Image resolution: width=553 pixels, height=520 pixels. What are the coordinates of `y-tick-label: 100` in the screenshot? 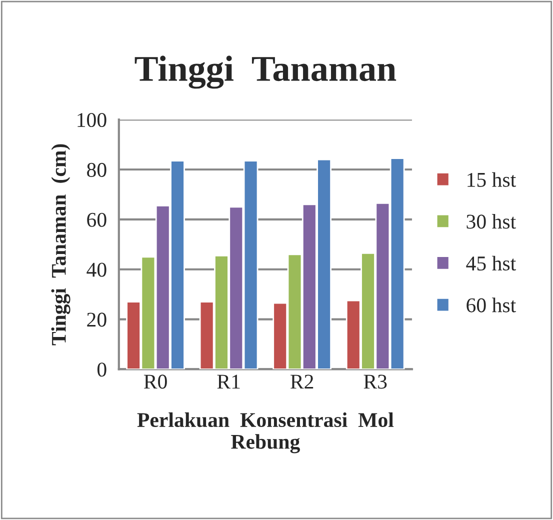 It's located at (92, 120).